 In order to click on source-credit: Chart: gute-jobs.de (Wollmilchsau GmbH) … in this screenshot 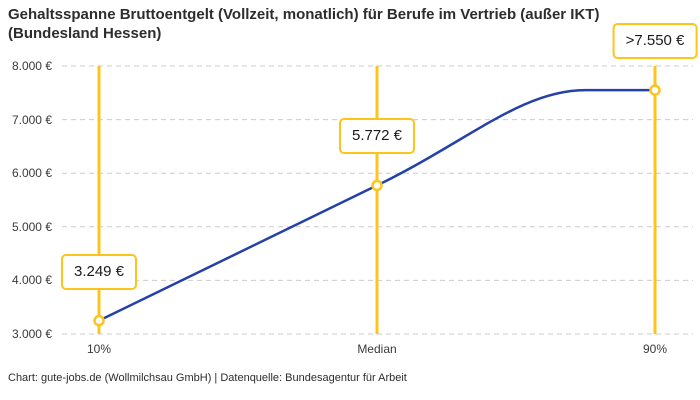, I will do `click(207, 378)`.